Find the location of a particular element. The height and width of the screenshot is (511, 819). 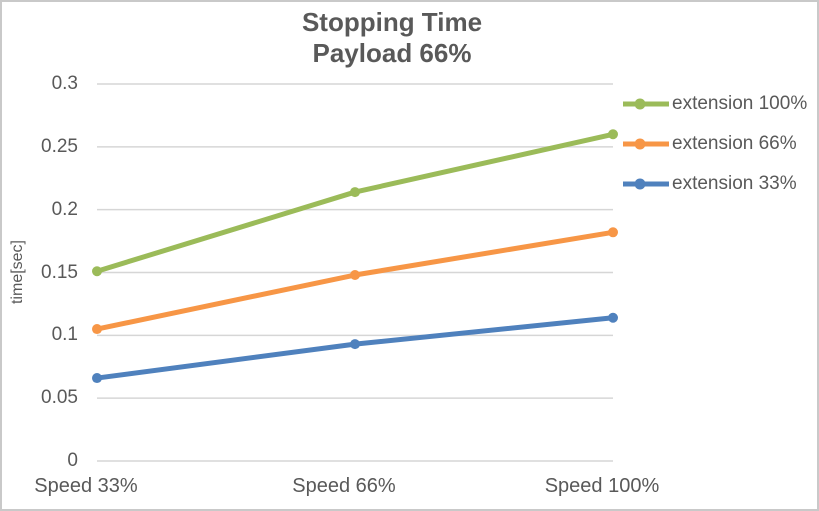

chart-title-line1: Stopping Time is located at coordinates (392, 22).